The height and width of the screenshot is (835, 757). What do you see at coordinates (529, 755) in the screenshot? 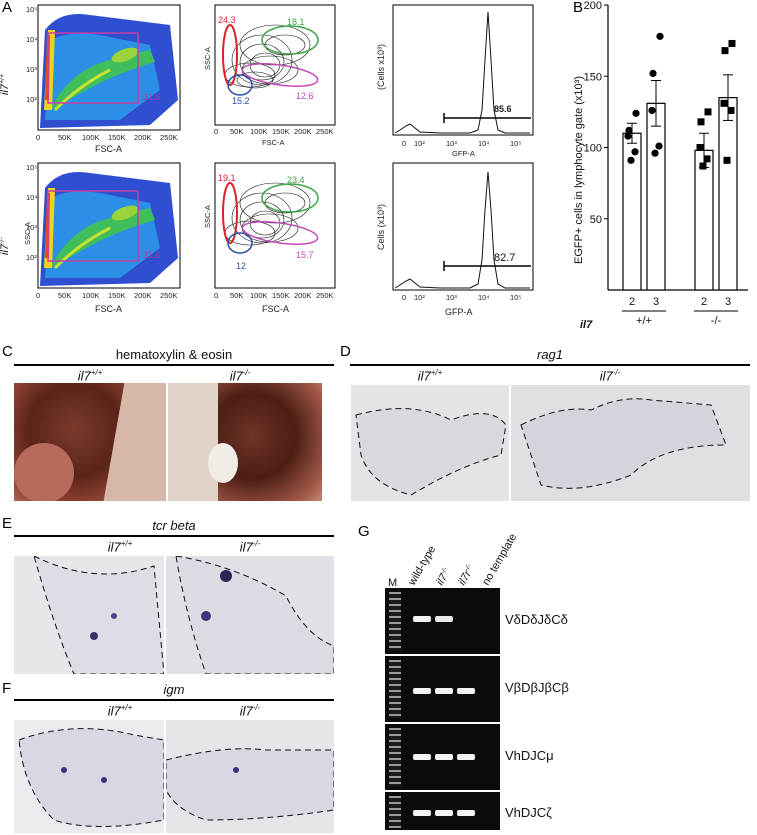
I see `gel-label-row-3: VhDJCμ` at bounding box center [529, 755].